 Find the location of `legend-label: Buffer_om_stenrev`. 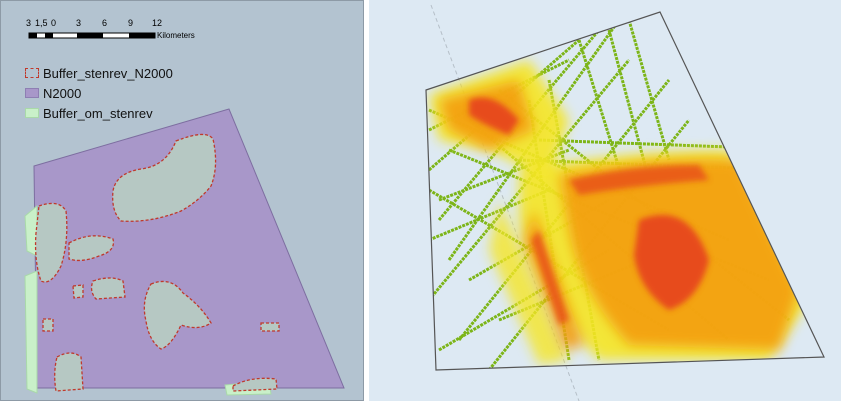

legend-label: Buffer_om_stenrev is located at coordinates (98, 113).